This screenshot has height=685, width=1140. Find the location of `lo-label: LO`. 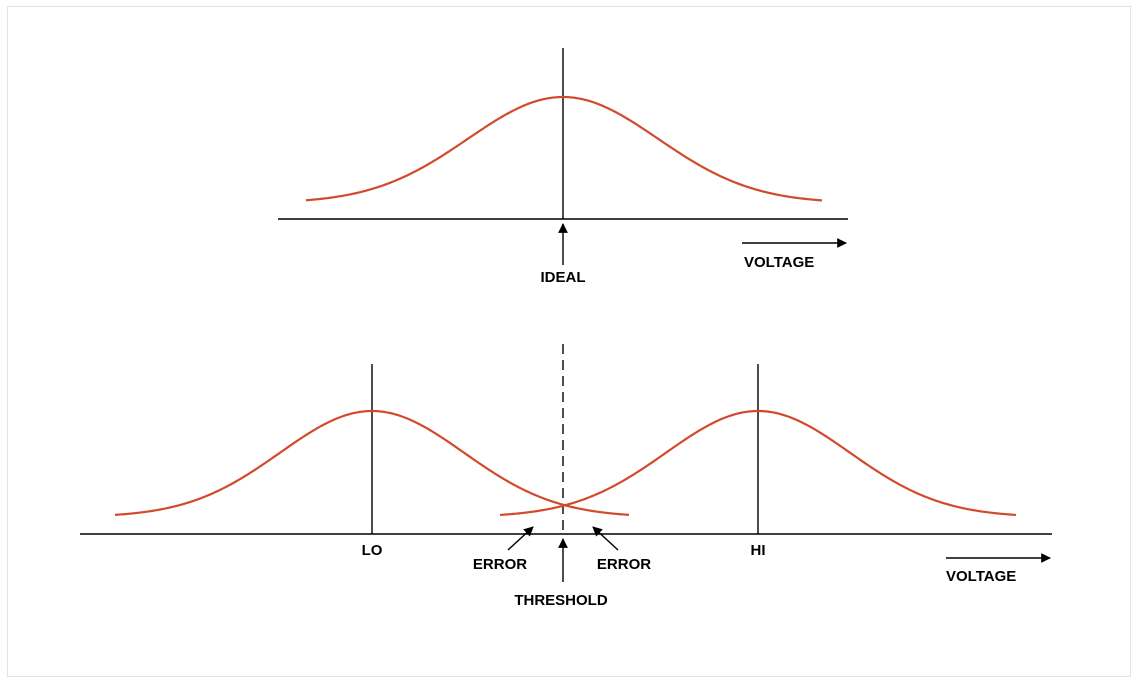

lo-label: LO is located at coordinates (372, 550).